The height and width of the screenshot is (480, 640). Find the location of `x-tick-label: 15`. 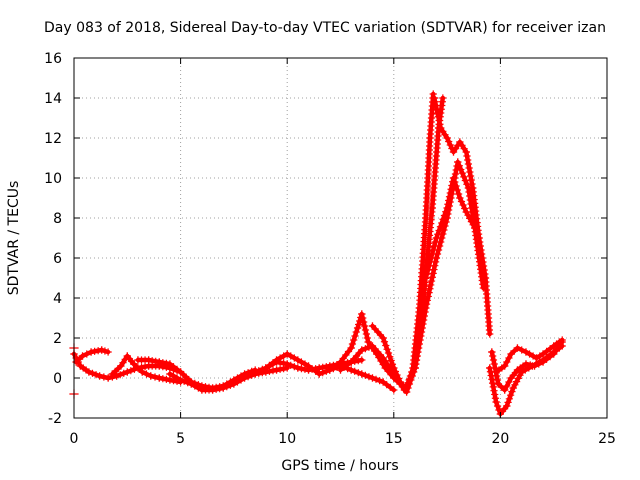

x-tick-label: 15 is located at coordinates (394, 439).